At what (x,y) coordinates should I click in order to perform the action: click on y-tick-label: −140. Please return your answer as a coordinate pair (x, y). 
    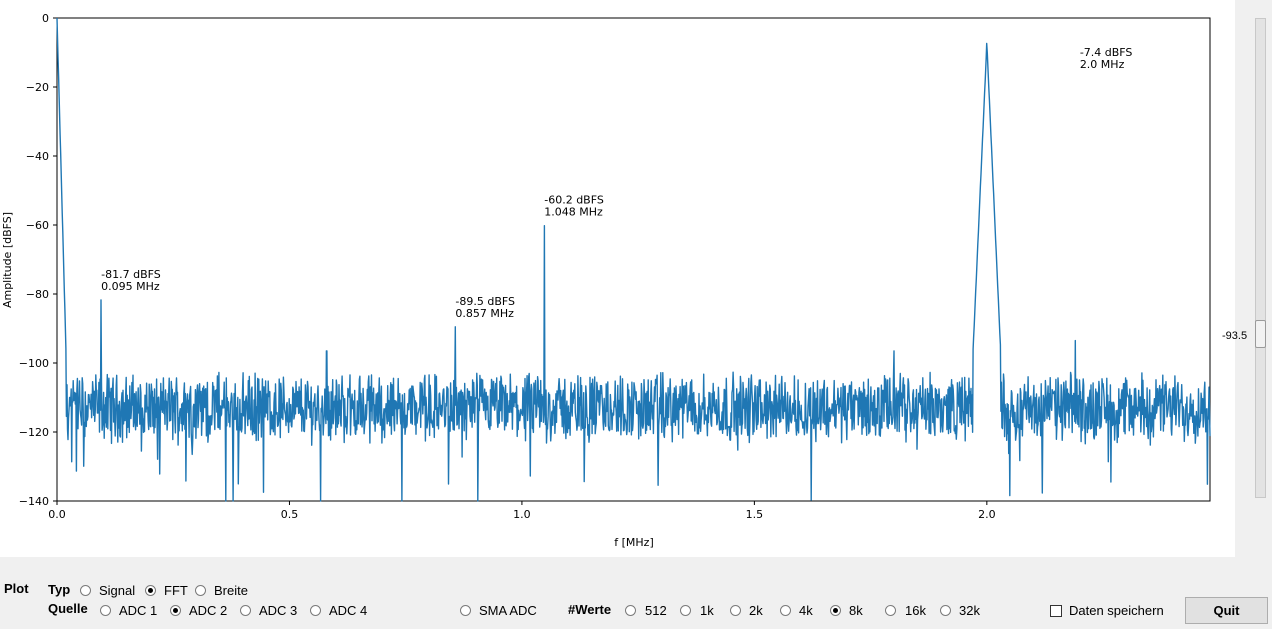
    Looking at the image, I should click on (34, 501).